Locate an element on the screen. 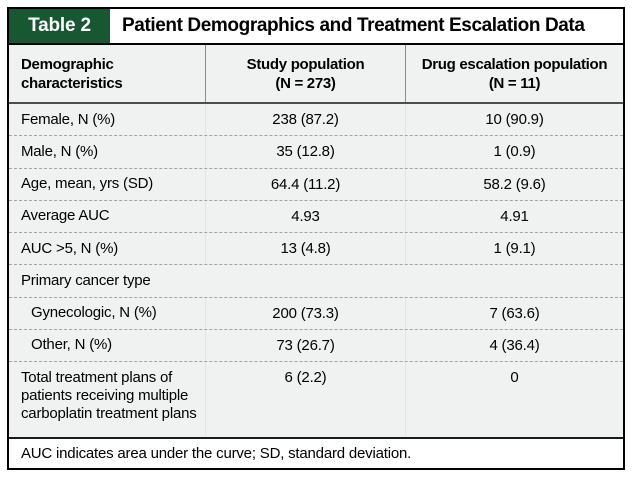  escalation-value: 58.2 (9.6) is located at coordinates (514, 184).